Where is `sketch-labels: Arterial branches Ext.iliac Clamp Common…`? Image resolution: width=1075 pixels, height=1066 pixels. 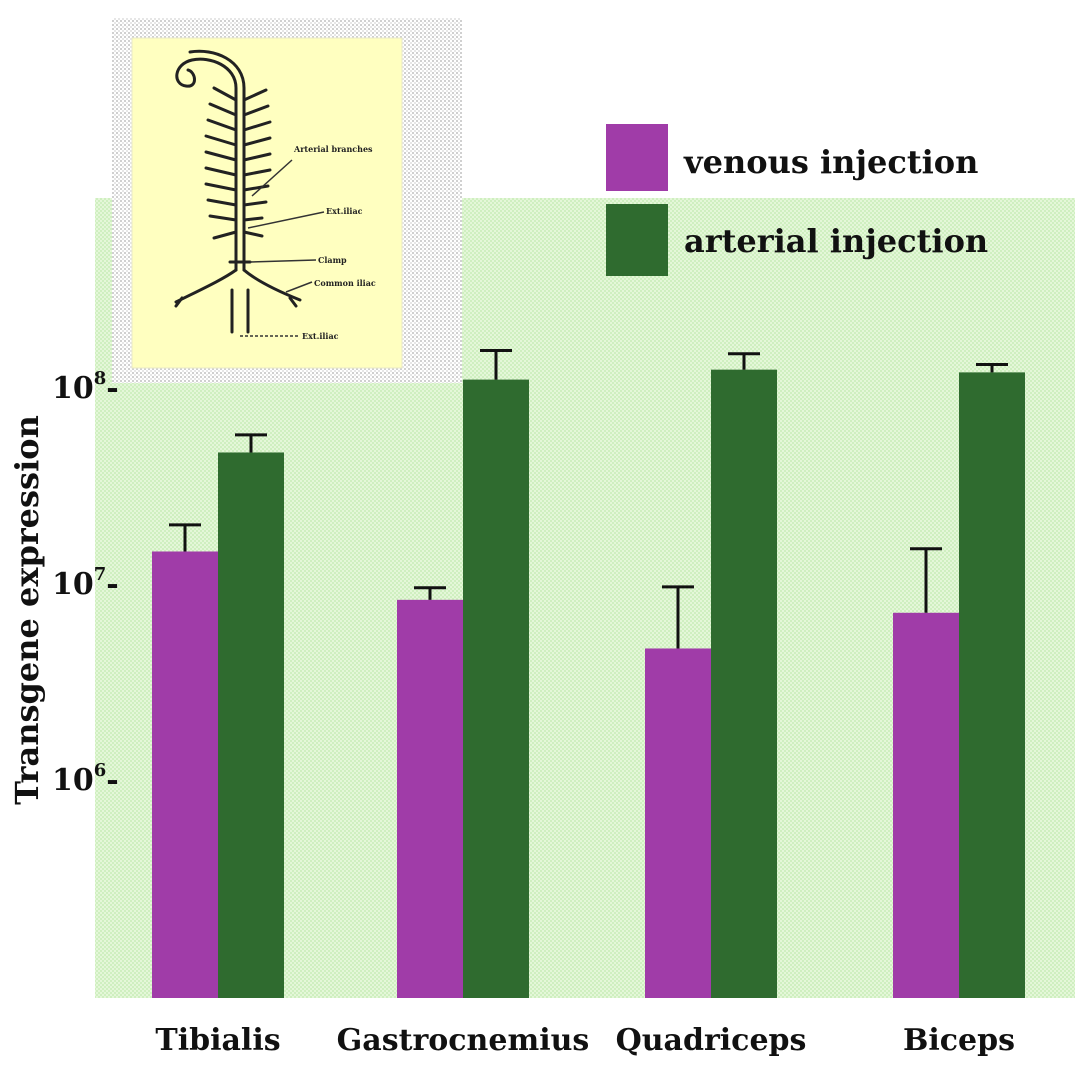 sketch-labels: Arterial branches Ext.iliac Clamp Common… is located at coordinates (334, 242).